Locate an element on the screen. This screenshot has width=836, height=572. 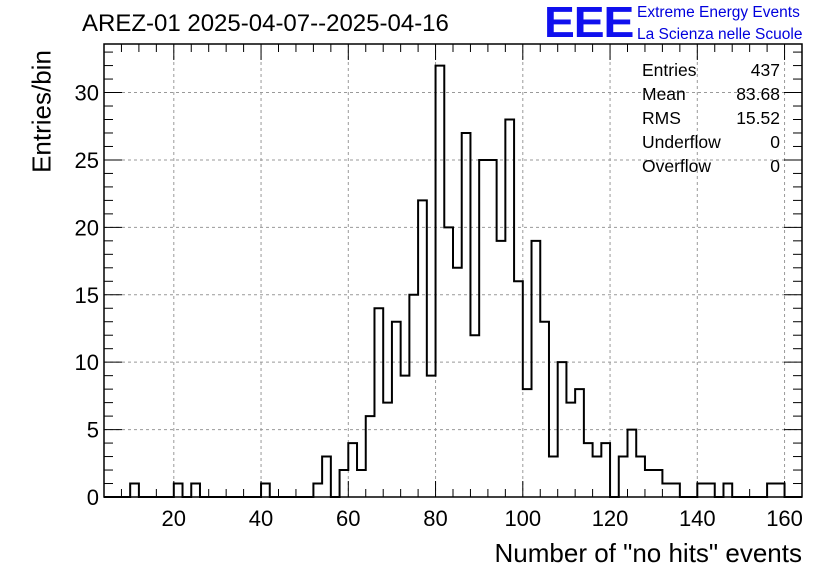
stats-label: Mean is located at coordinates (664, 94).